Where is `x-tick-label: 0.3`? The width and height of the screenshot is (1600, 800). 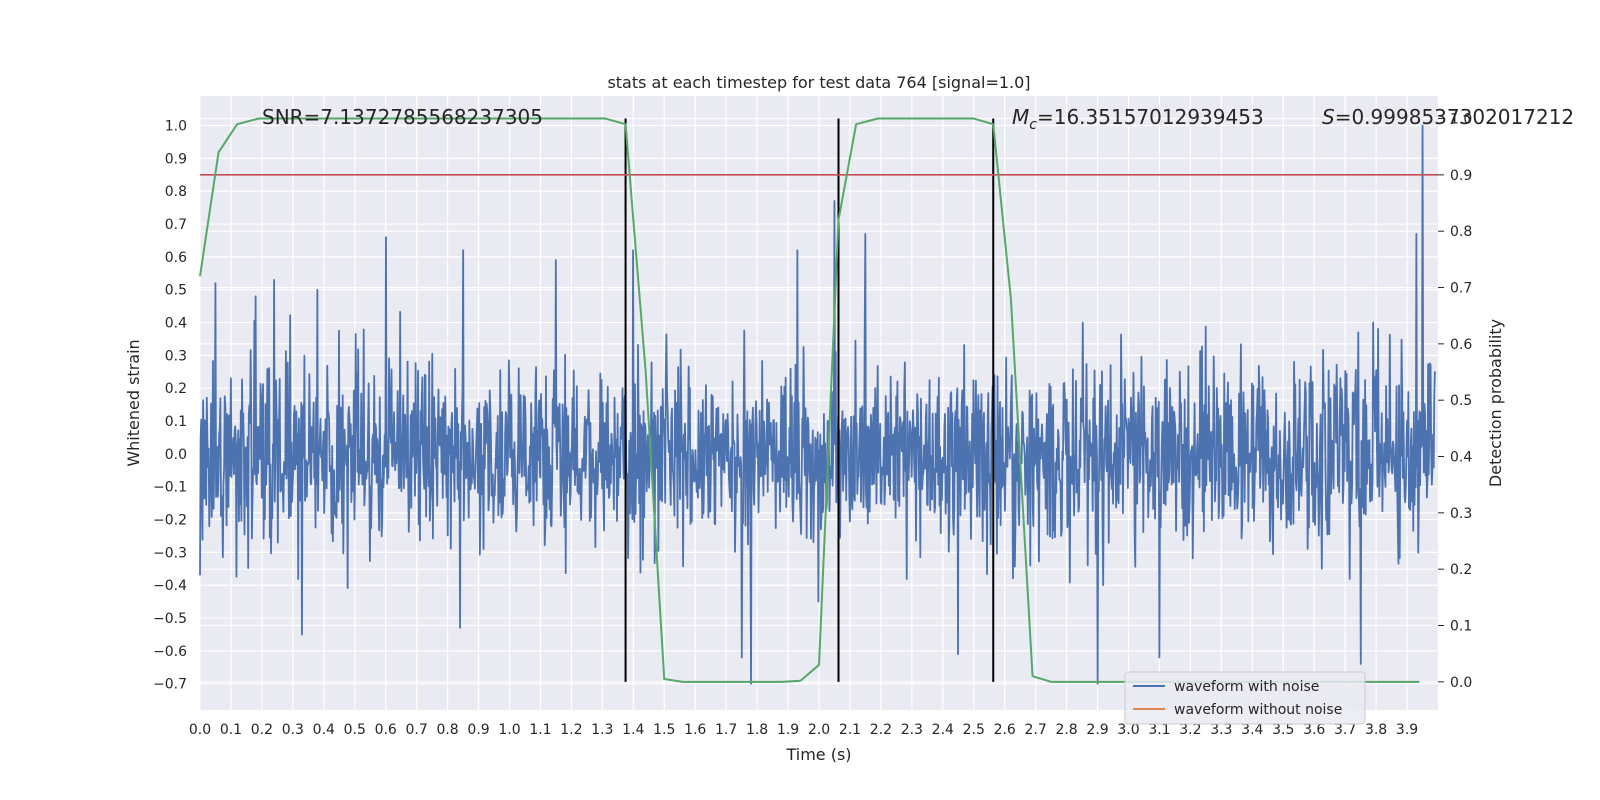 x-tick-label: 0.3 is located at coordinates (293, 730).